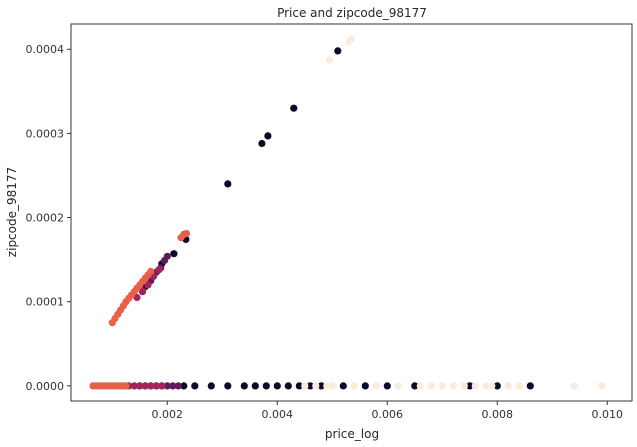 The height and width of the screenshot is (447, 637). I want to click on x-tick-label: 0.008, so click(498, 414).